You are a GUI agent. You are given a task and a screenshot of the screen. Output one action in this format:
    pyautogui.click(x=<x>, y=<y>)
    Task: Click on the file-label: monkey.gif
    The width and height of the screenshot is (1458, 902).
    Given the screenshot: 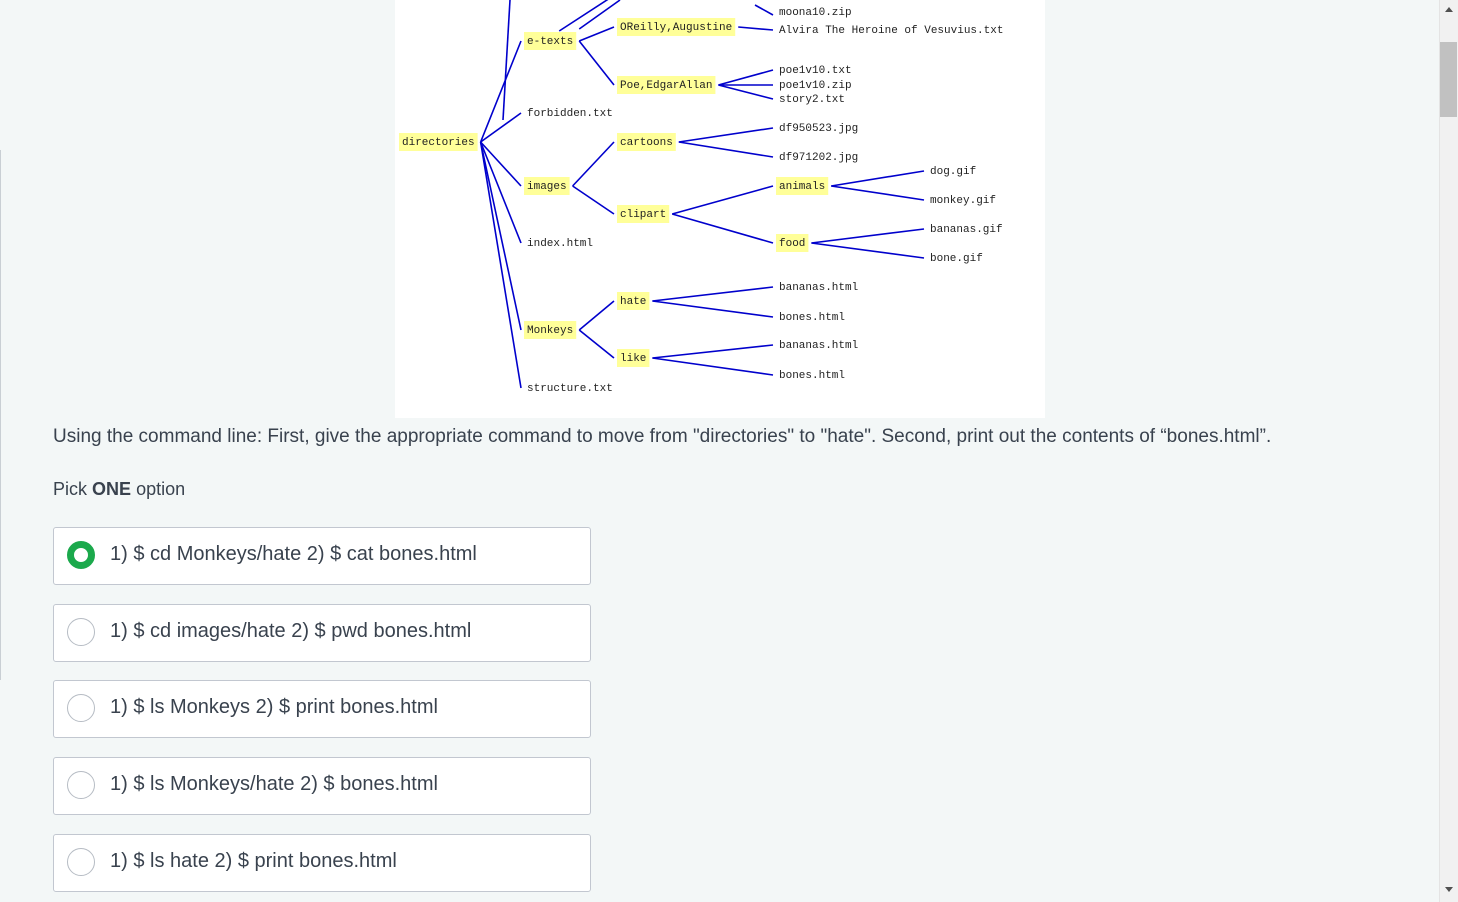 What is the action you would take?
    pyautogui.click(x=963, y=201)
    